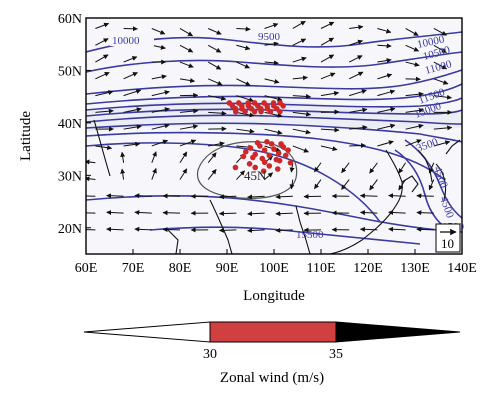 Image resolution: width=500 pixels, height=404 pixels. Describe the element at coordinates (86, 268) in the screenshot. I see `x-tick-label: 60E` at that location.